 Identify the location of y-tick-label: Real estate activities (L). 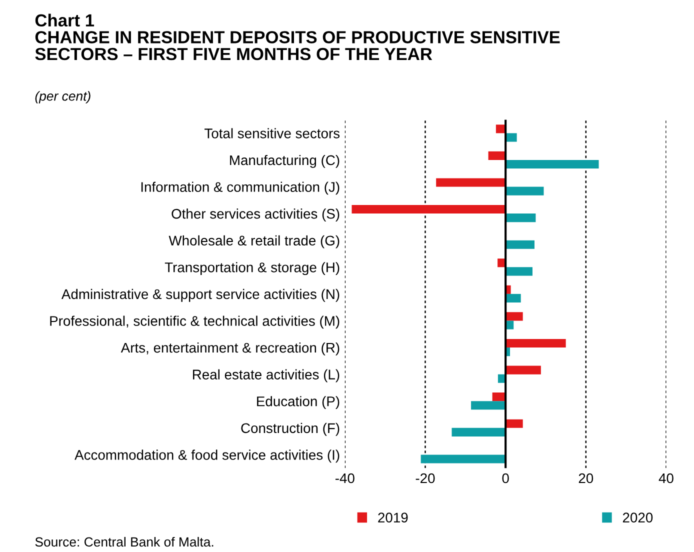
(266, 375).